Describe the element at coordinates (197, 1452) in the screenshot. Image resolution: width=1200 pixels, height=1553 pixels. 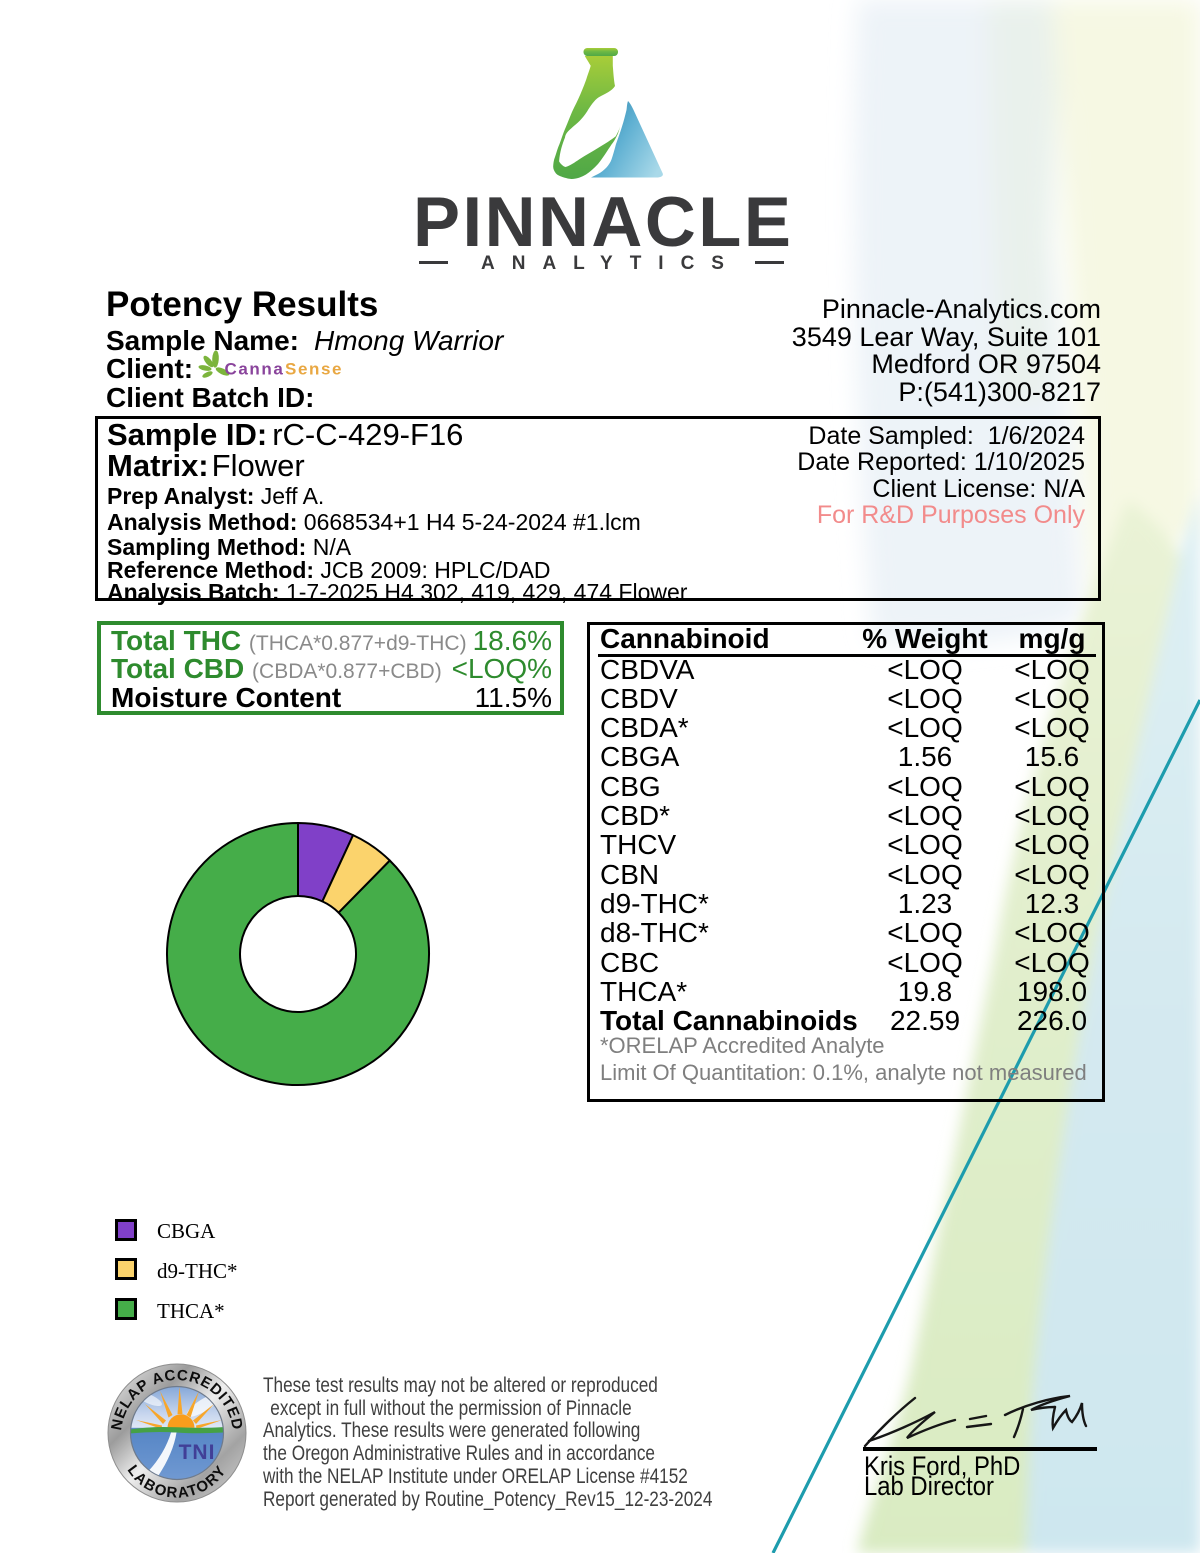
I see `svg-text: TNI` at that location.